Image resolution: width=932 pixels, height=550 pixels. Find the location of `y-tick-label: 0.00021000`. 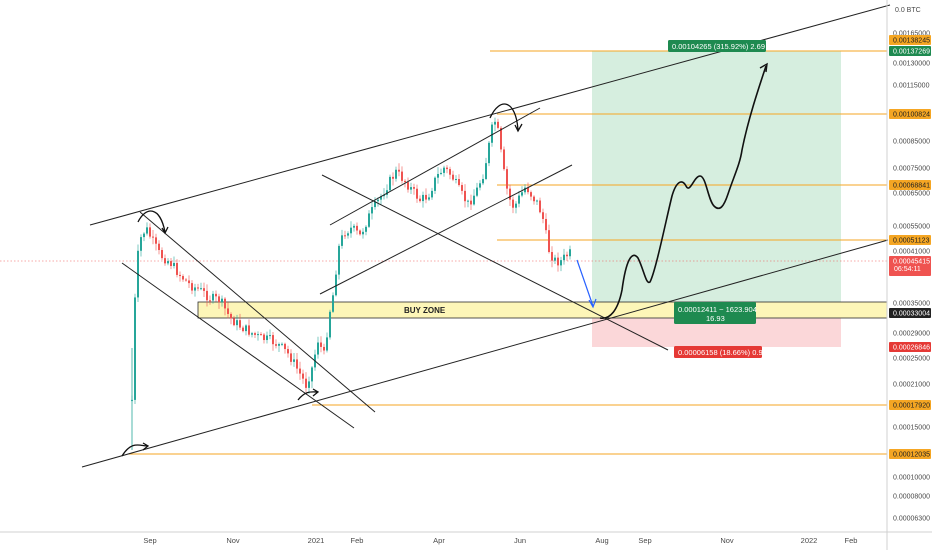

y-tick-label: 0.00021000 is located at coordinates (911, 385).